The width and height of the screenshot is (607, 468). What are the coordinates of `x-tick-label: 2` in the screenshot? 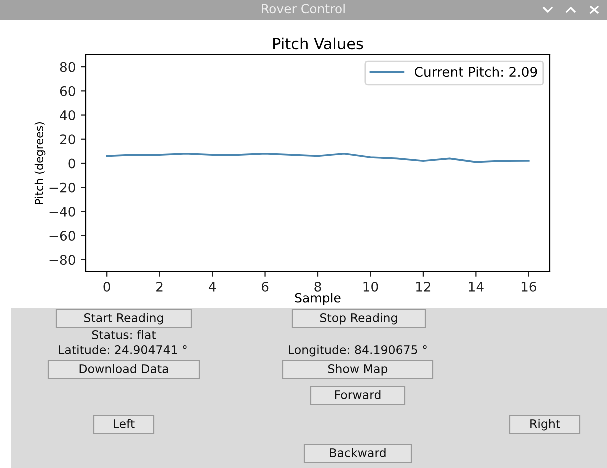 It's located at (159, 287).